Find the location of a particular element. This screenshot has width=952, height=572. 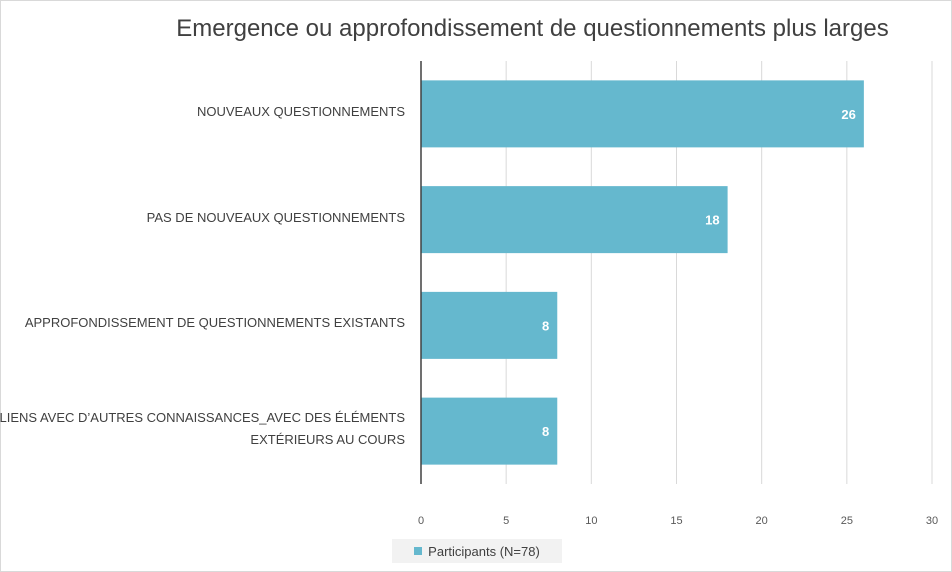

legend: Participants (N=78) is located at coordinates (477, 551).